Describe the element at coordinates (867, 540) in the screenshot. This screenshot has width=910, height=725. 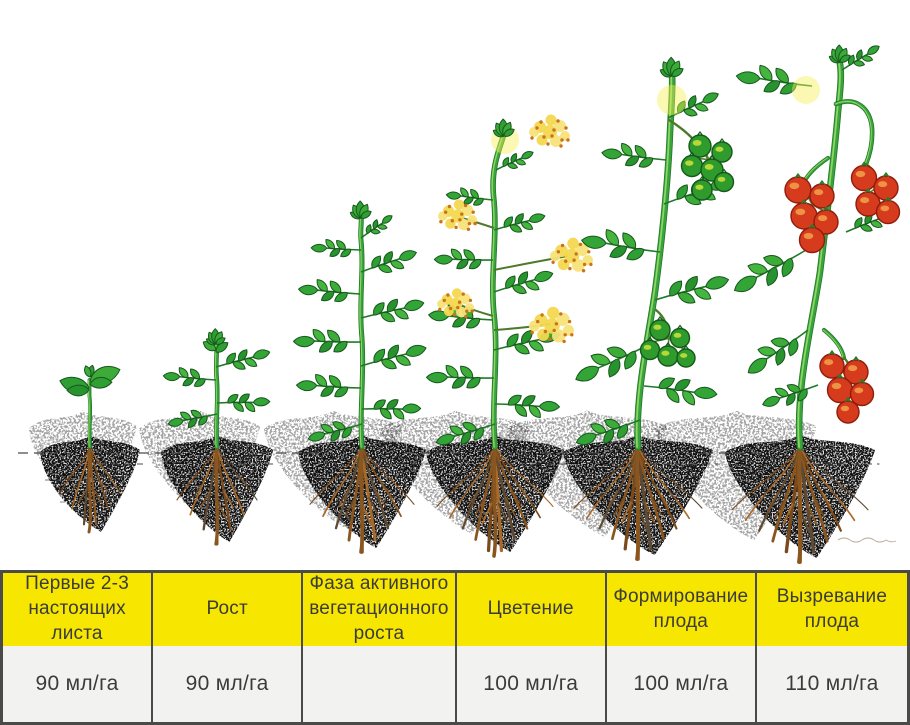
I see `artist-signature-squiggle` at that location.